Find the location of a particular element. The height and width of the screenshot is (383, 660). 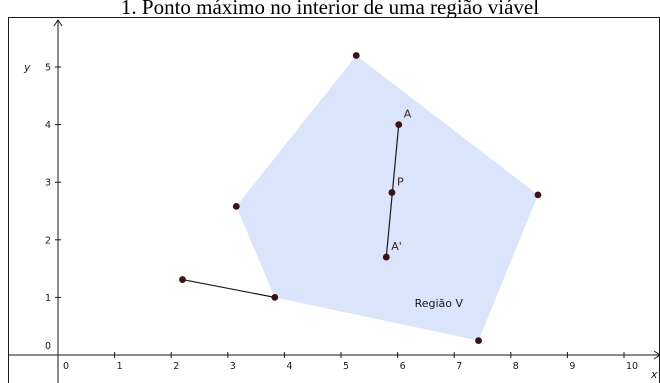

x-axis-name: x is located at coordinates (654, 374).